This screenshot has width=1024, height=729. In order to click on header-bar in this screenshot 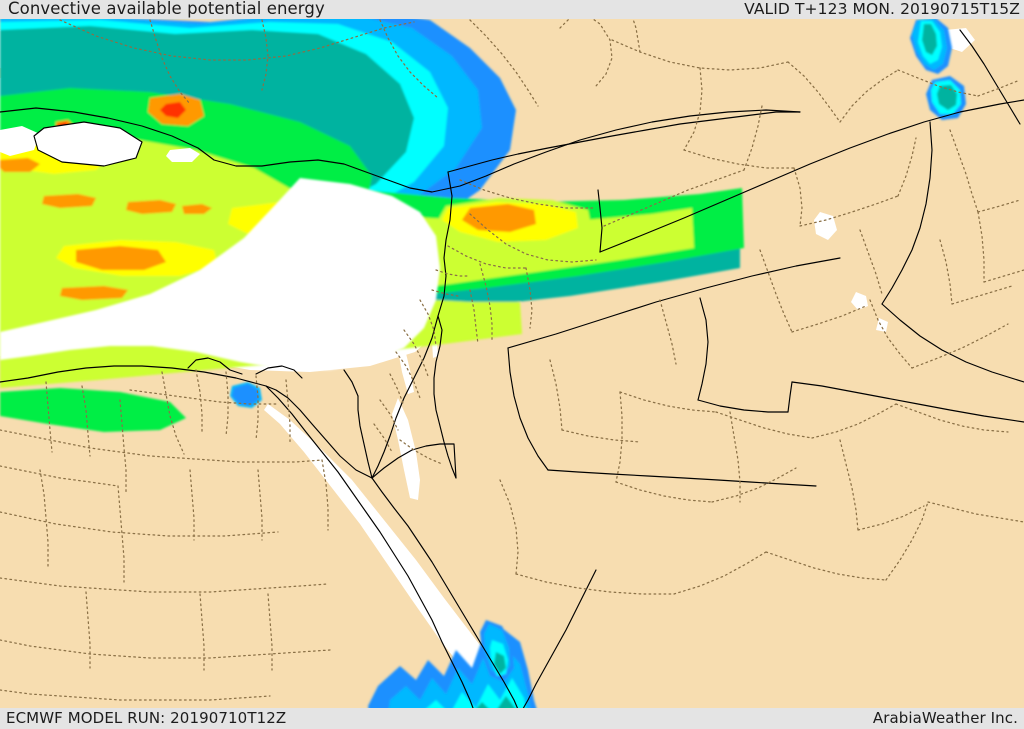, I will do `click(512, 9)`.